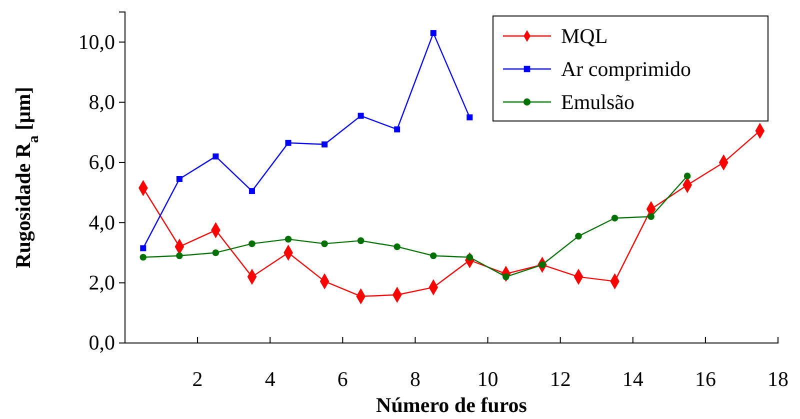 The height and width of the screenshot is (419, 800). I want to click on x-tick-label: 10, so click(487, 378).